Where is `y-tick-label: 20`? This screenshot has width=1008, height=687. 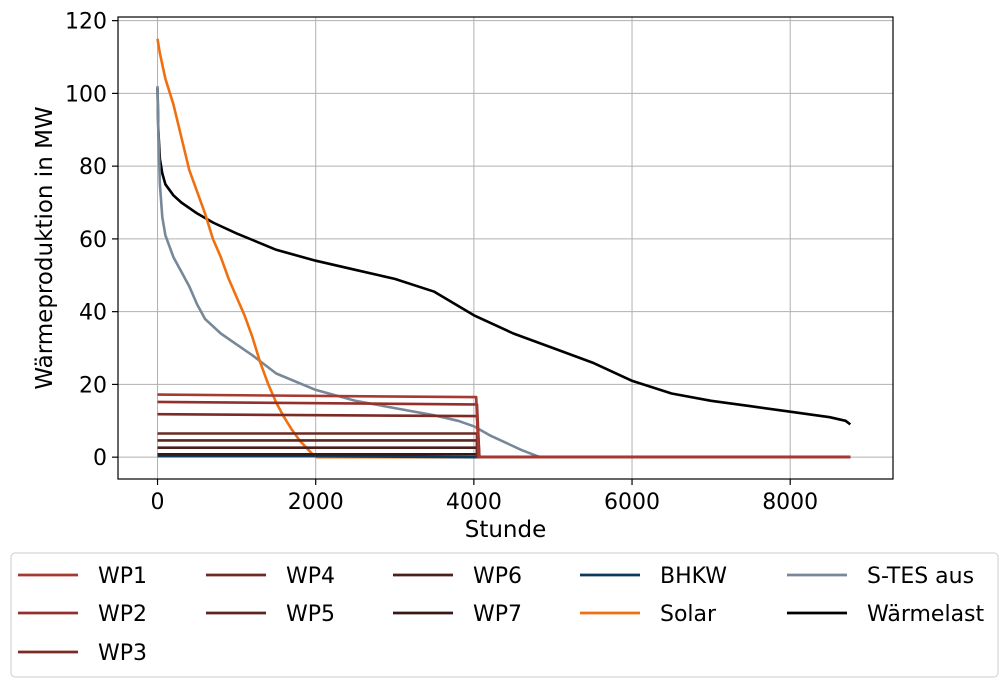 y-tick-label: 20 is located at coordinates (93, 385).